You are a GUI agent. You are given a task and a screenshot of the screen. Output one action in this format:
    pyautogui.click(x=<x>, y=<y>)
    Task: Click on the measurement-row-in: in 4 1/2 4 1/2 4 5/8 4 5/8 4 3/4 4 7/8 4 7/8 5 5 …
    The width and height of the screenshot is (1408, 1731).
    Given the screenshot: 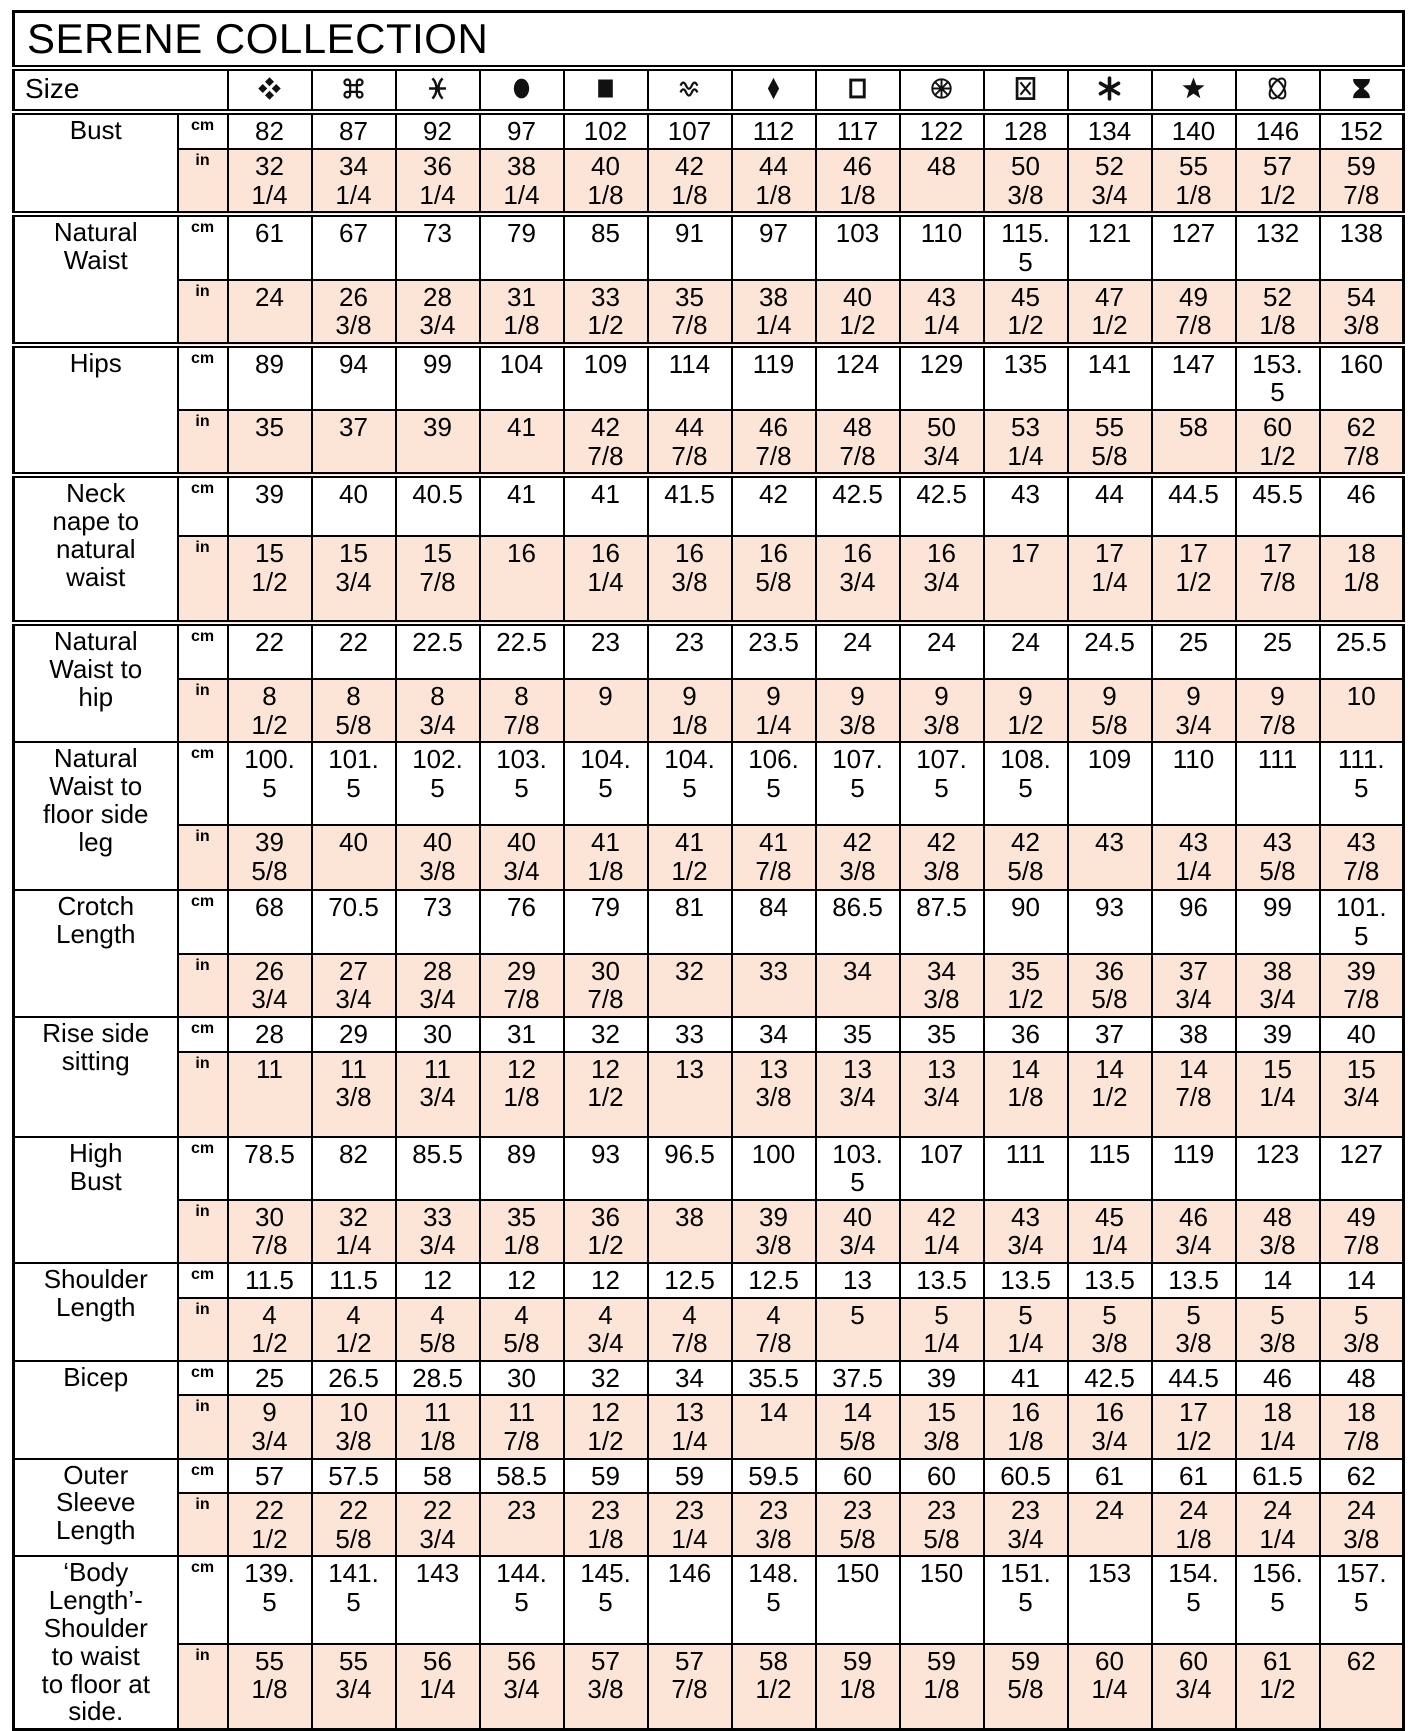 What is the action you would take?
    pyautogui.click(x=709, y=1329)
    